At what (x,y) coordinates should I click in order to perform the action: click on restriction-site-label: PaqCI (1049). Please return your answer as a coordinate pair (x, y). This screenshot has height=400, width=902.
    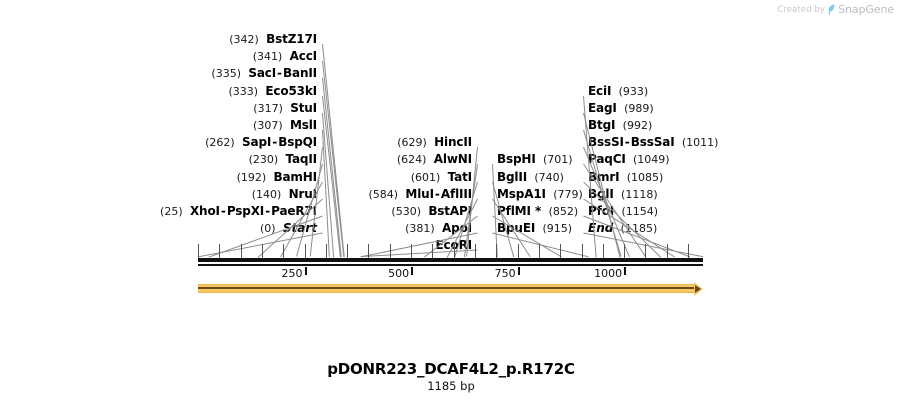
    Looking at the image, I should click on (629, 159).